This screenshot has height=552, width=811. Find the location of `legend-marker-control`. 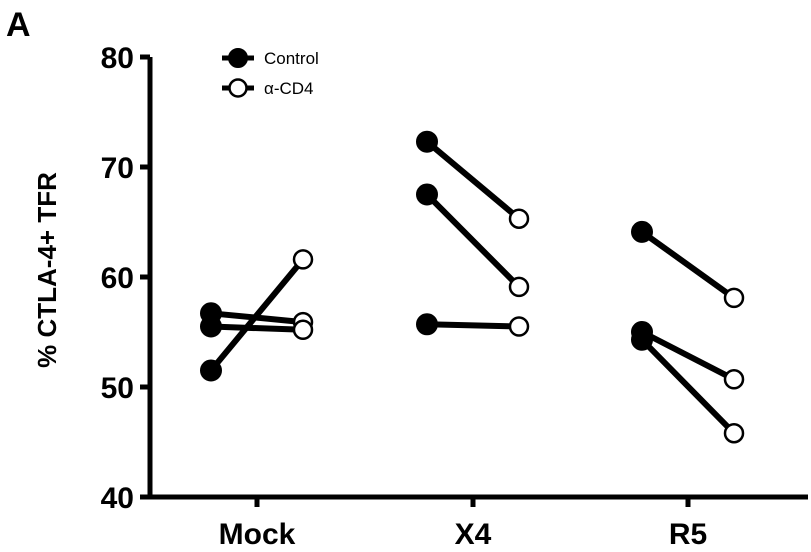

legend-marker-control is located at coordinates (238, 58).